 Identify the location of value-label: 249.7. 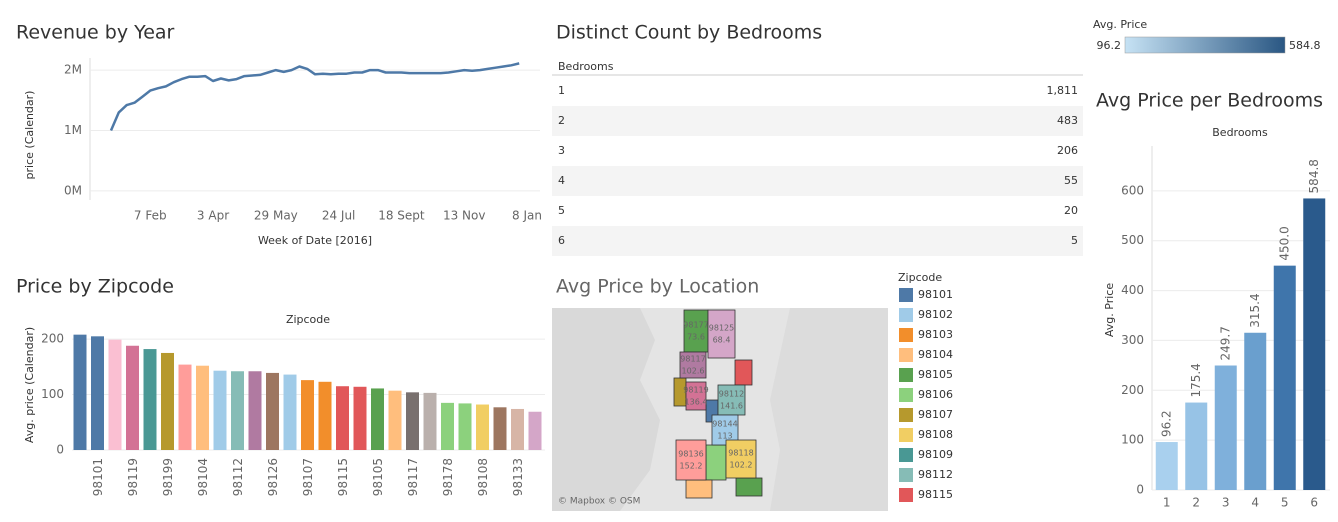
(1225, 343).